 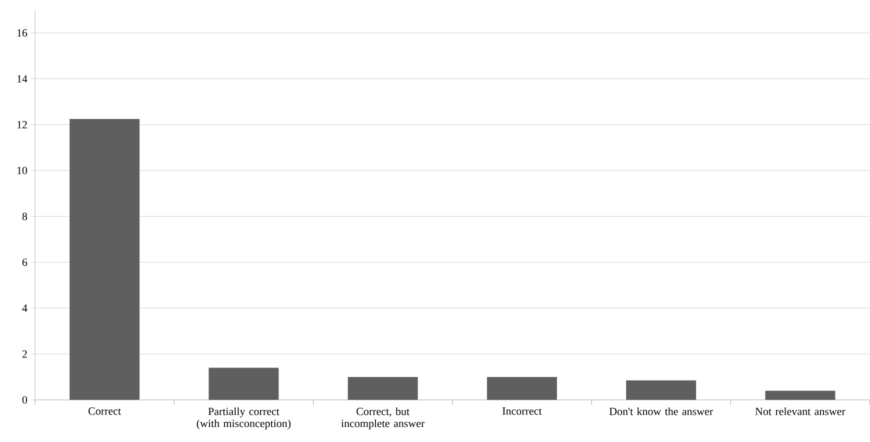 What do you see at coordinates (22, 33) in the screenshot?
I see `y-tick-label: 16` at bounding box center [22, 33].